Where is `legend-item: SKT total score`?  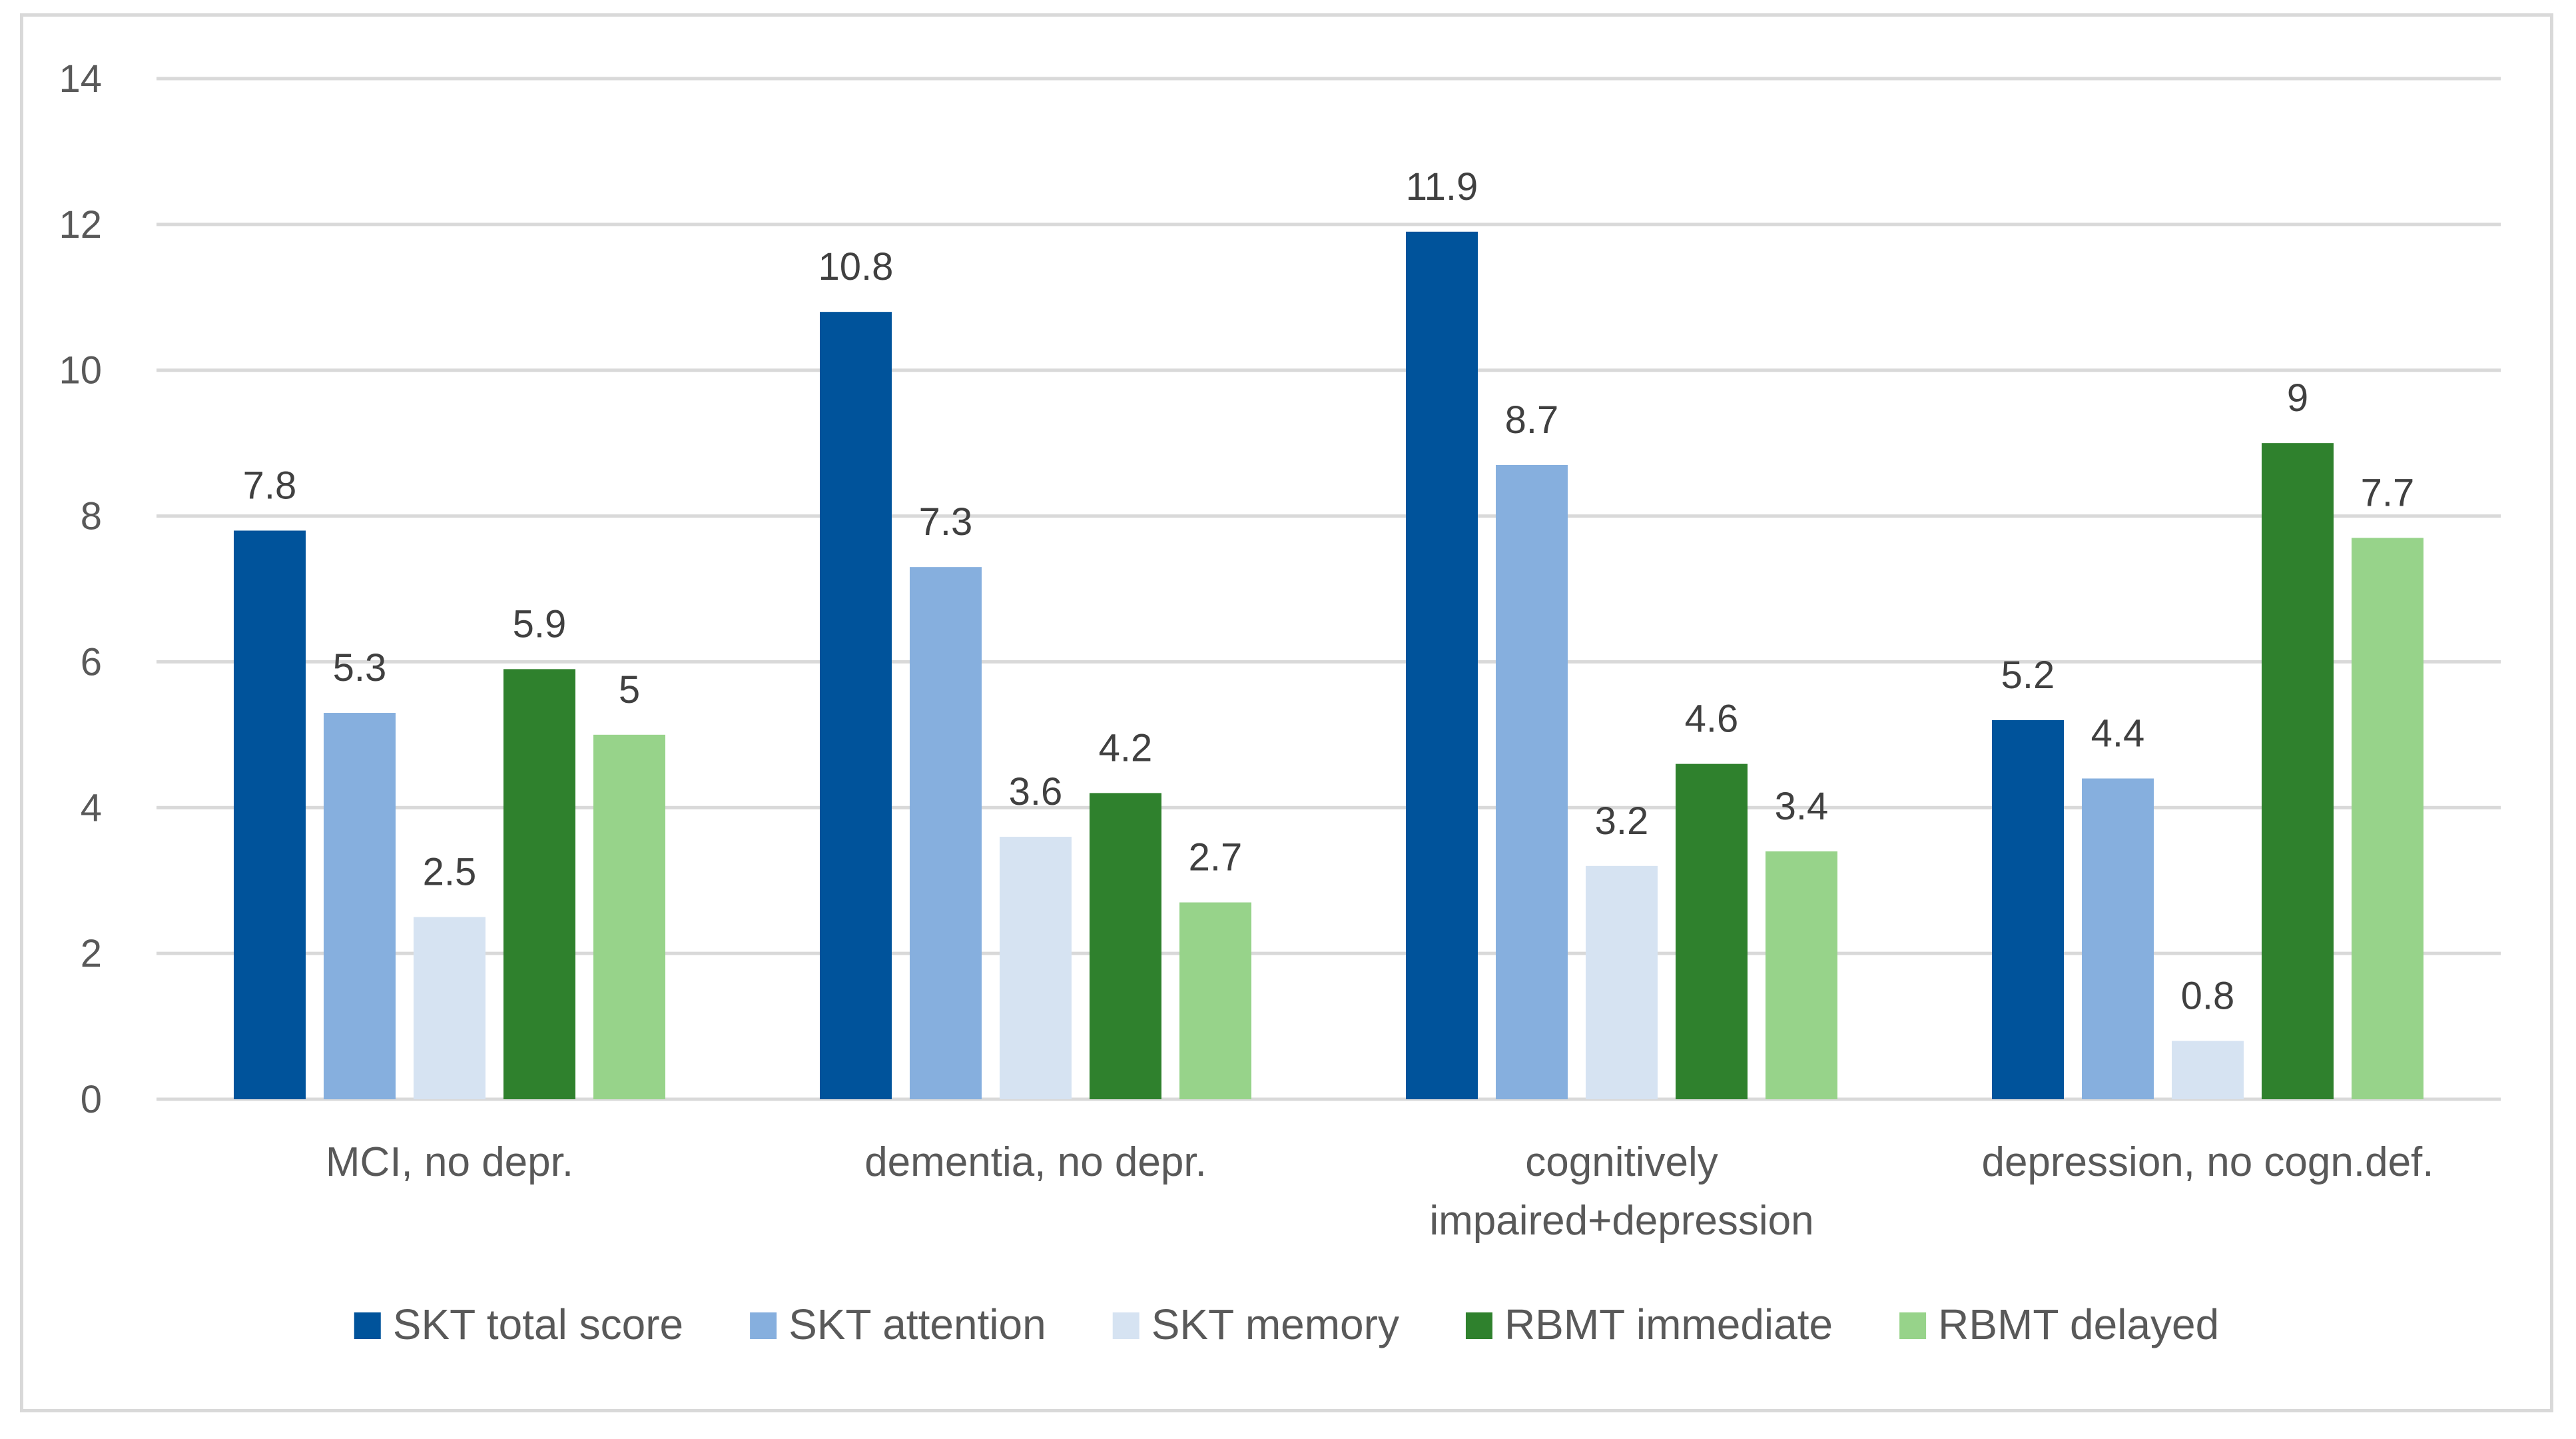 legend-item: SKT total score is located at coordinates (518, 1324).